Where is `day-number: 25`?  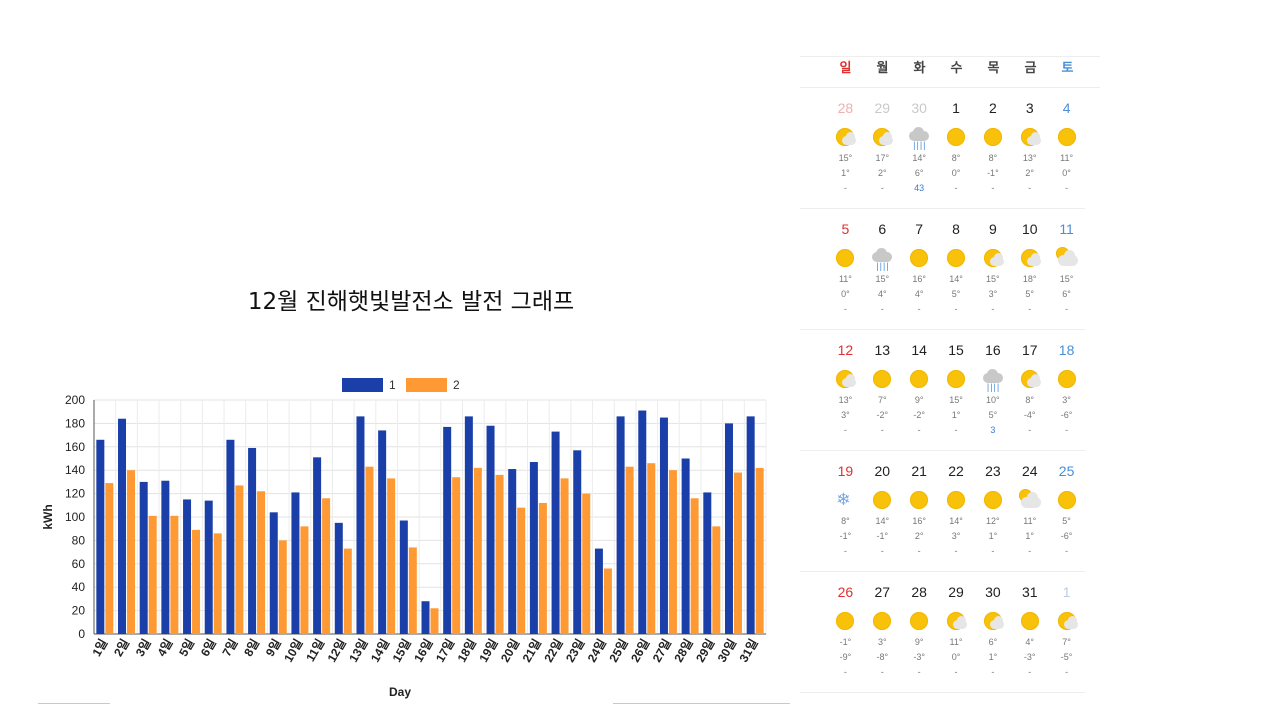
day-number: 25 is located at coordinates (1066, 471).